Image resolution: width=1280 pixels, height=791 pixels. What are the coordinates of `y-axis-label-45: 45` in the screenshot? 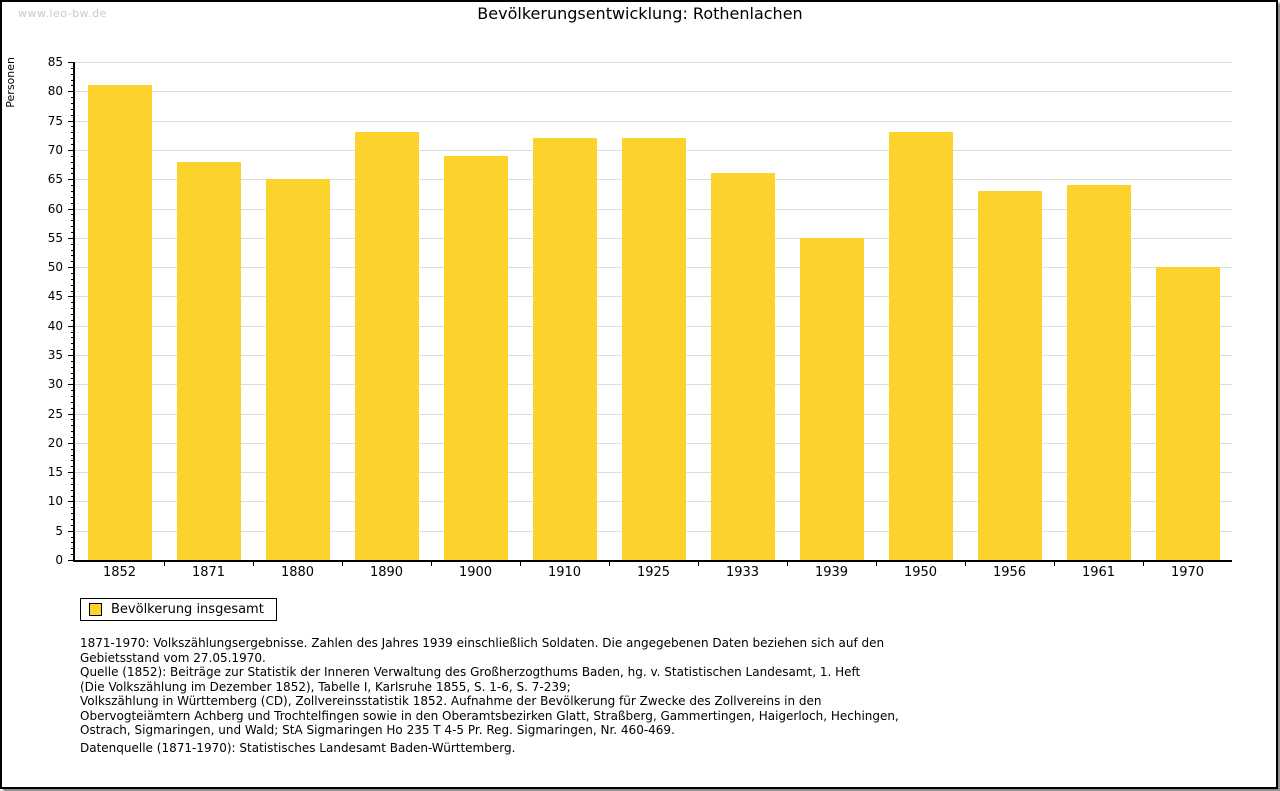 It's located at (55, 296).